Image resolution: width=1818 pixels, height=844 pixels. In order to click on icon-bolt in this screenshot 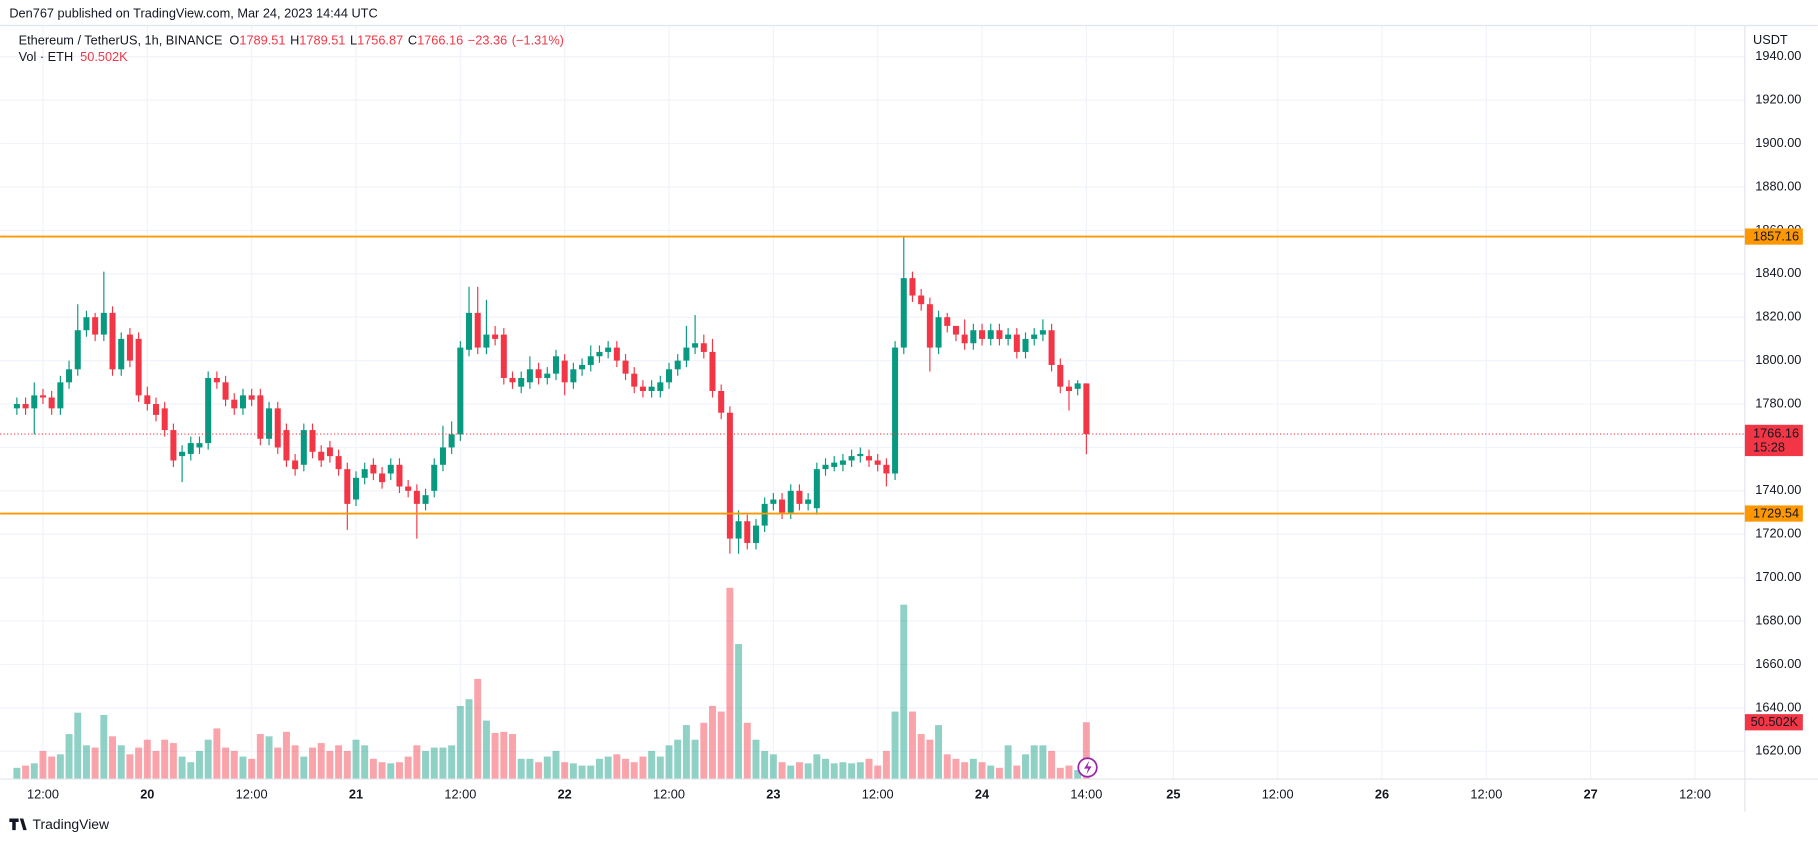, I will do `click(1088, 767)`.